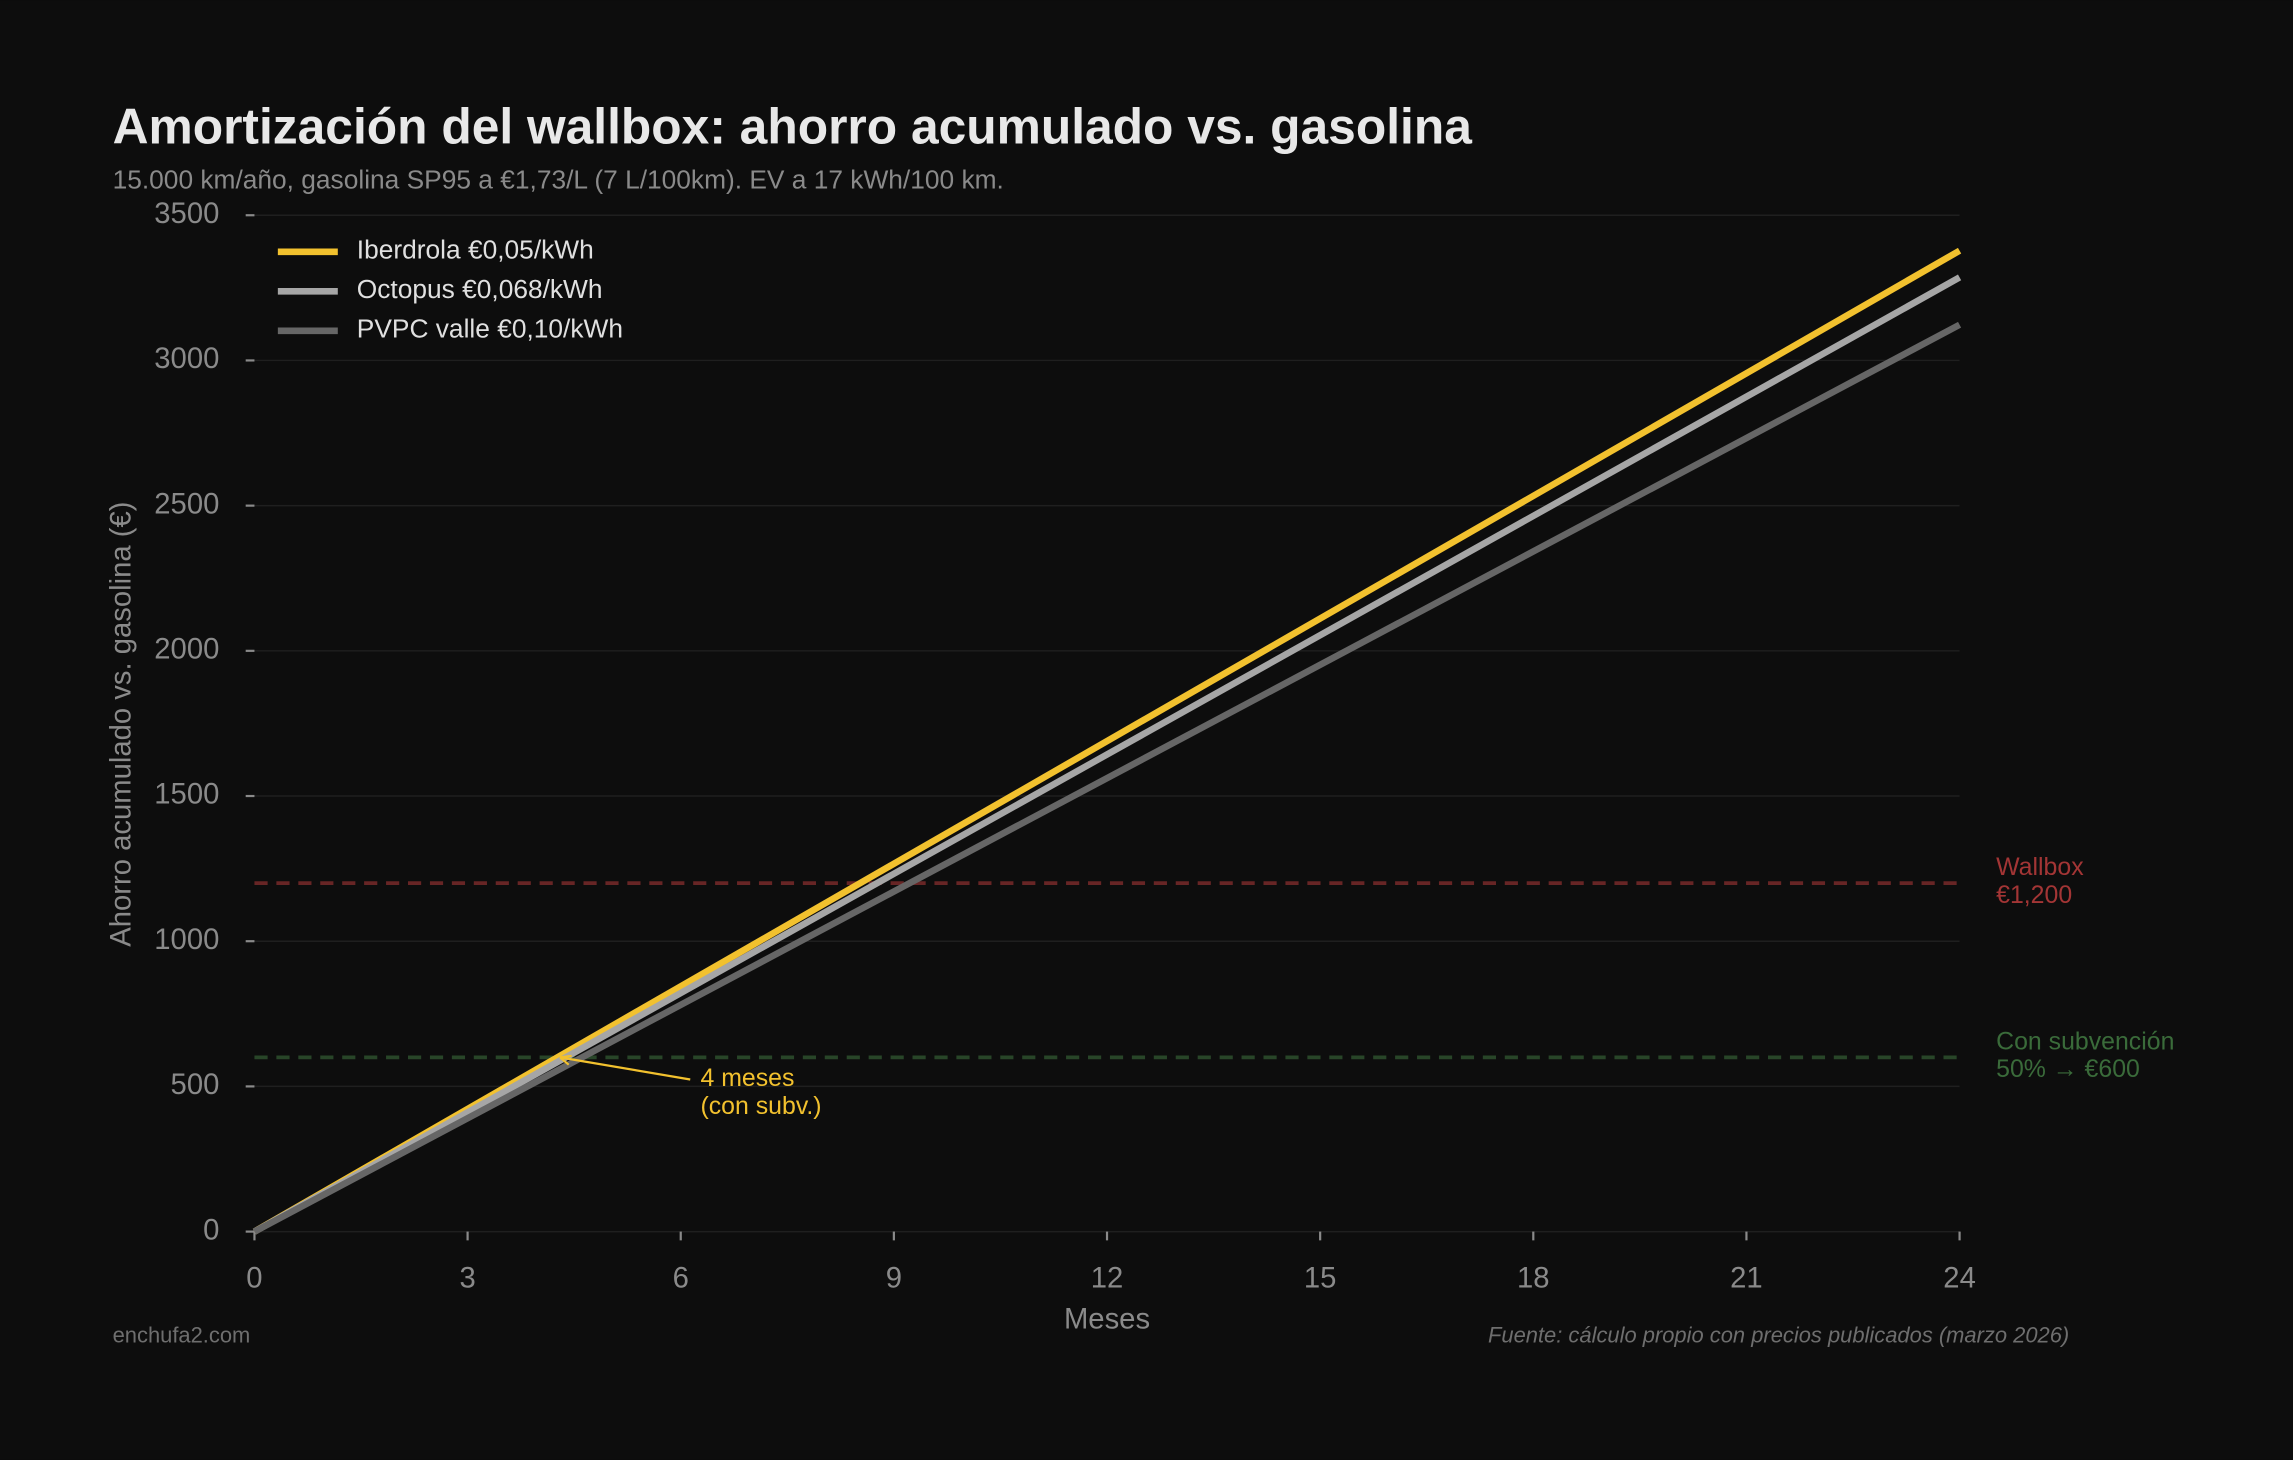  Describe the element at coordinates (186, 359) in the screenshot. I see `y-tick-label: 3000` at that location.